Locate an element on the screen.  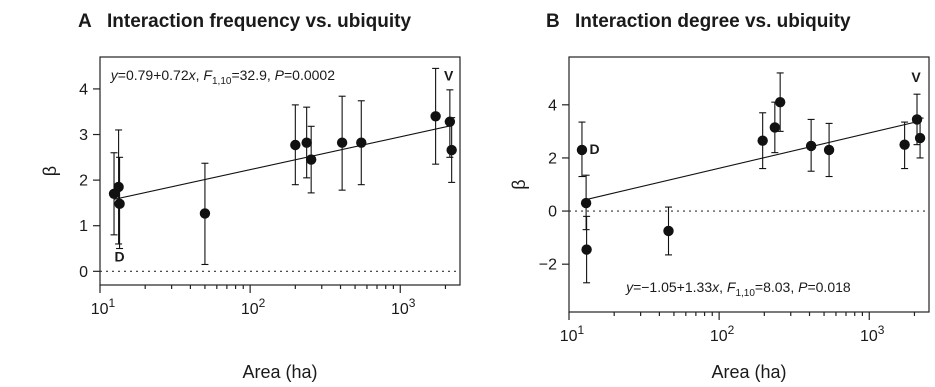
y-tick-label: 1 is located at coordinates (83, 226).